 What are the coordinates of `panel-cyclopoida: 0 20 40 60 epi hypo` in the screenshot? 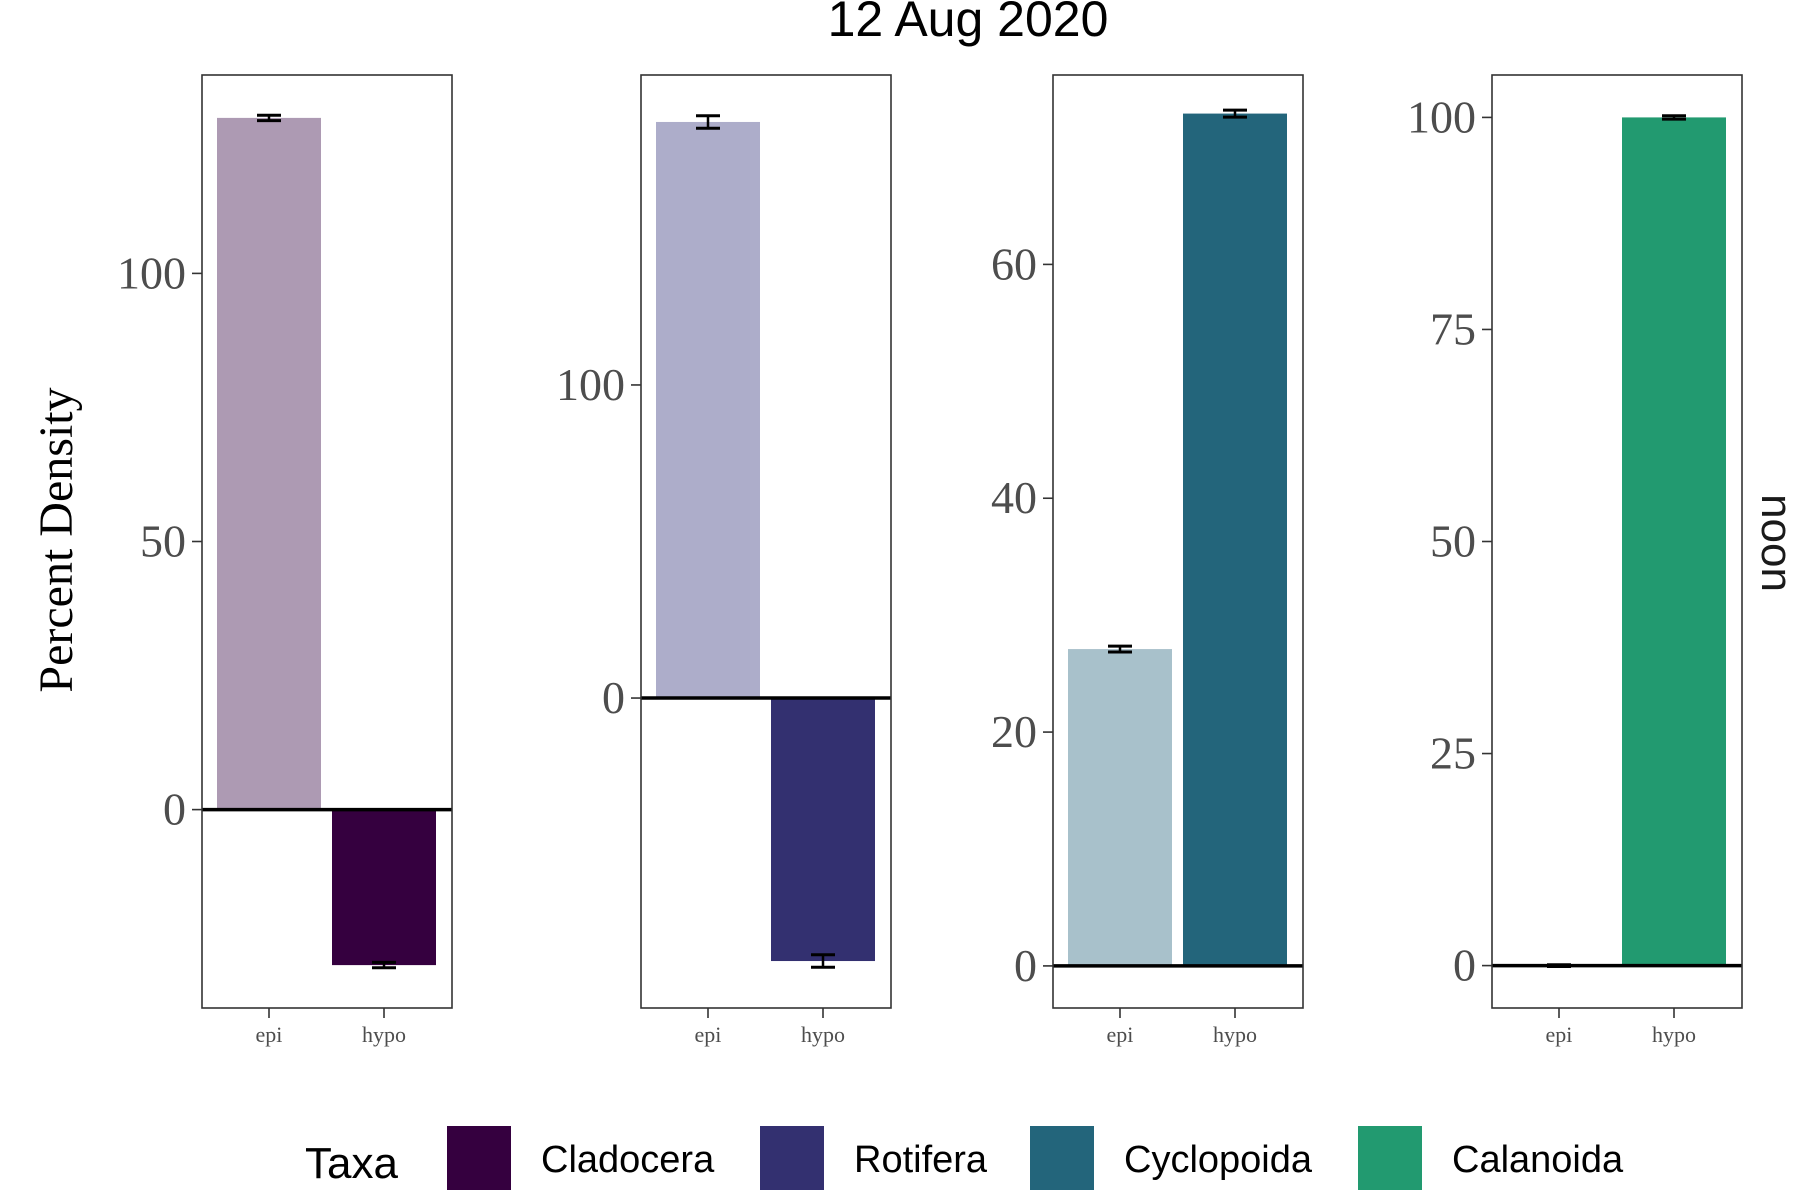 It's located at (1147, 560).